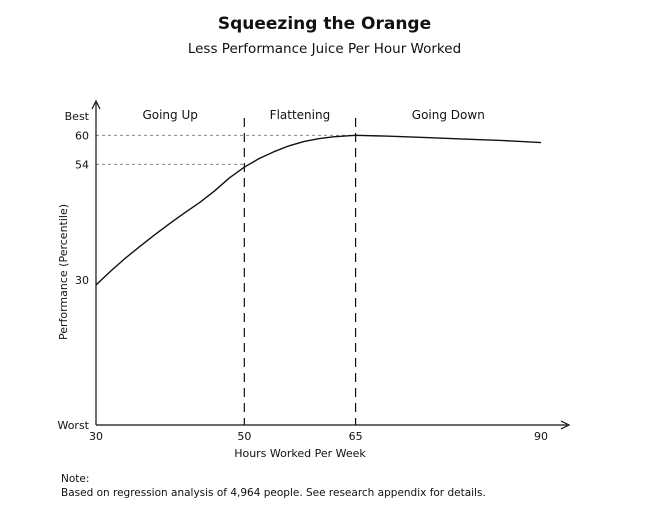  Describe the element at coordinates (169, 115) in the screenshot. I see `region-label: Going Up` at that location.